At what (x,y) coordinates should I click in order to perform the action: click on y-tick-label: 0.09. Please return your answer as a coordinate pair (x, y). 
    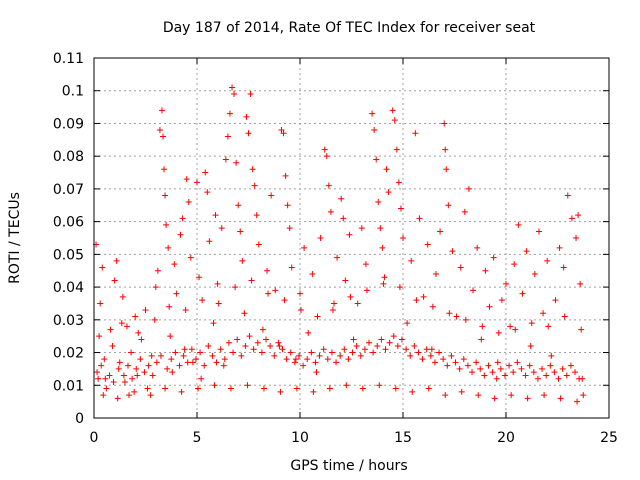
    Looking at the image, I should click on (68, 124).